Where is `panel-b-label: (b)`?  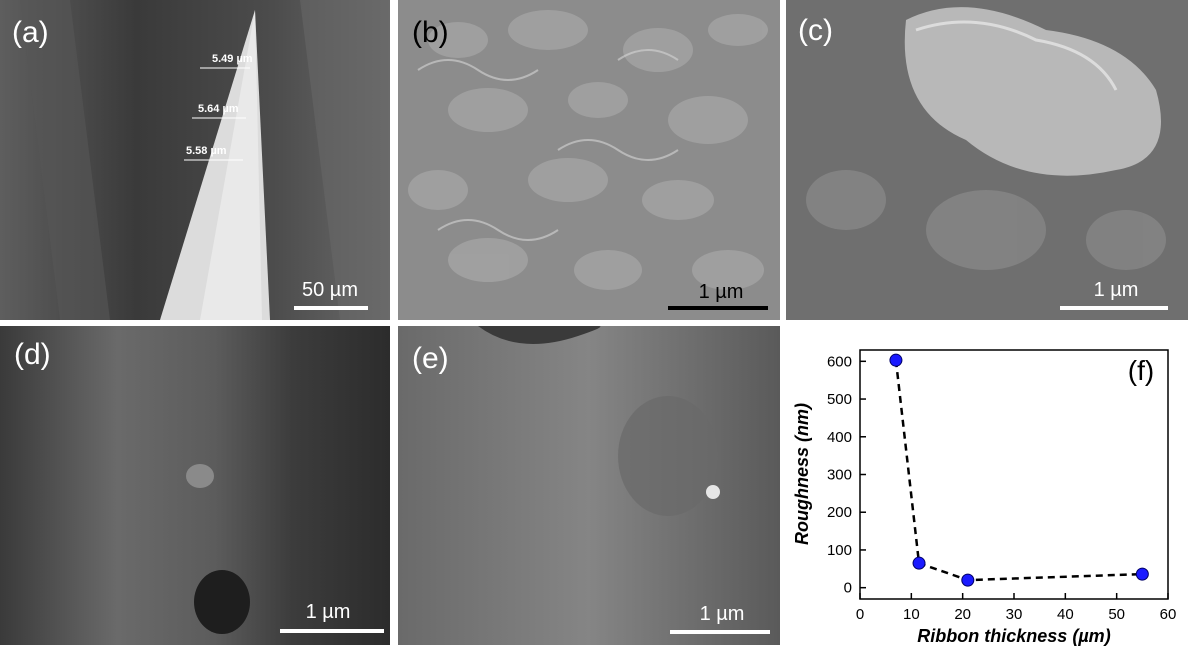
panel-b-label: (b) is located at coordinates (430, 32).